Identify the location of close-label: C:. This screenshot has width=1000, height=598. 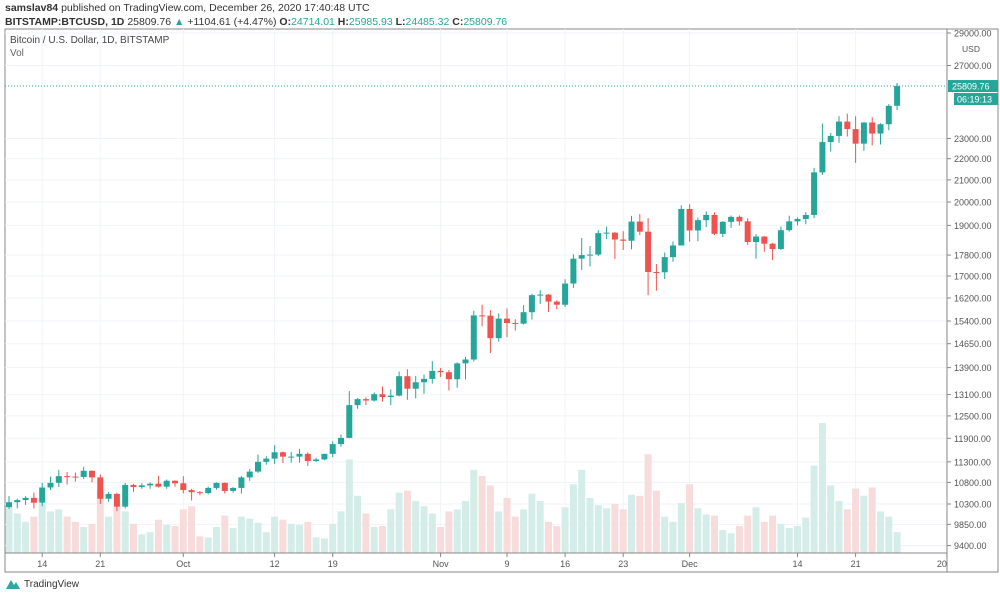
(458, 22).